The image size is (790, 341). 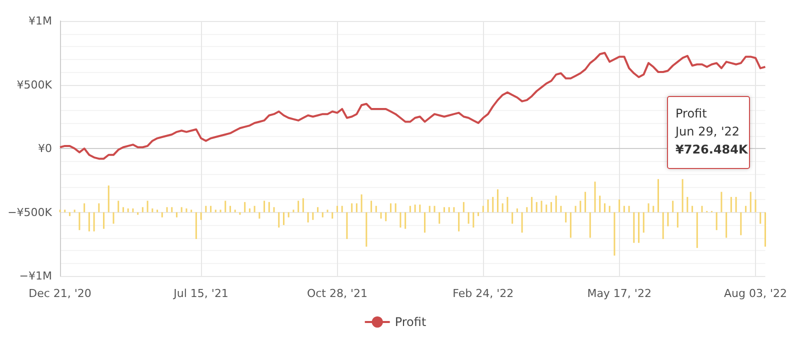 I want to click on y-tick-label: −¥1M, so click(x=35, y=276).